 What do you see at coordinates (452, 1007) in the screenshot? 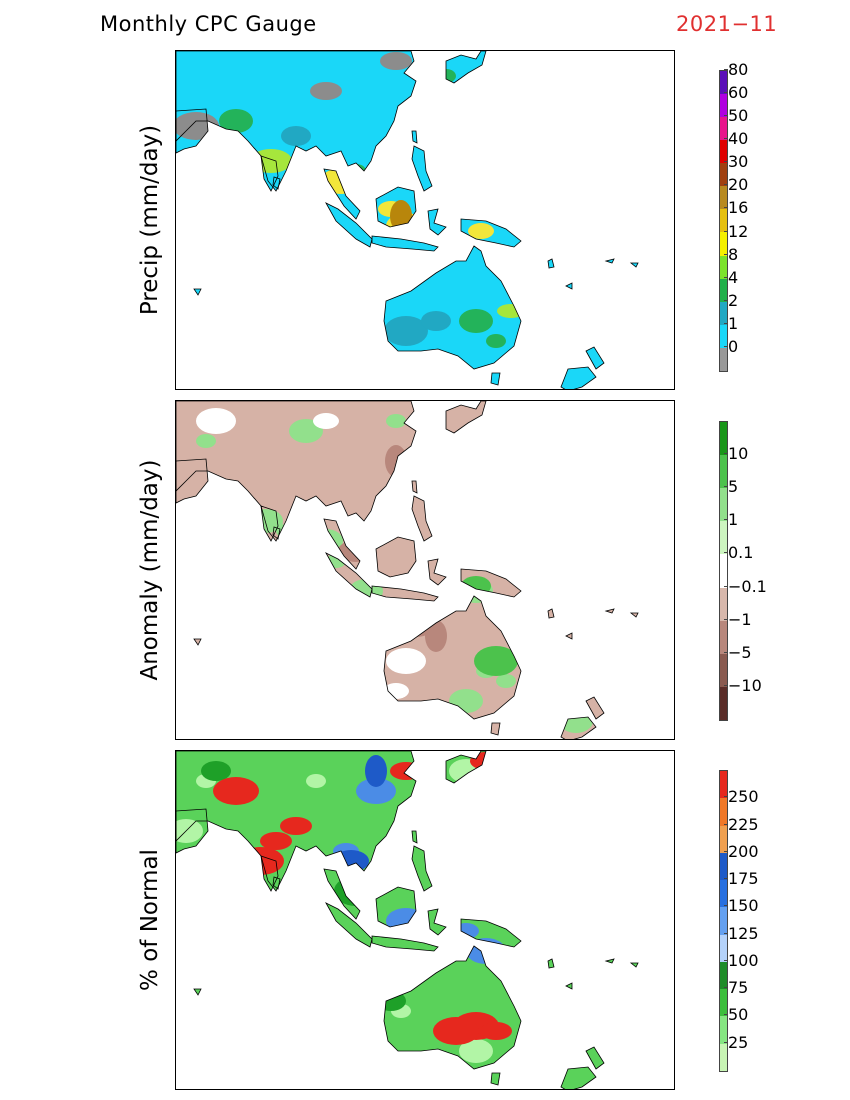
I see `coastline-australia` at bounding box center [452, 1007].